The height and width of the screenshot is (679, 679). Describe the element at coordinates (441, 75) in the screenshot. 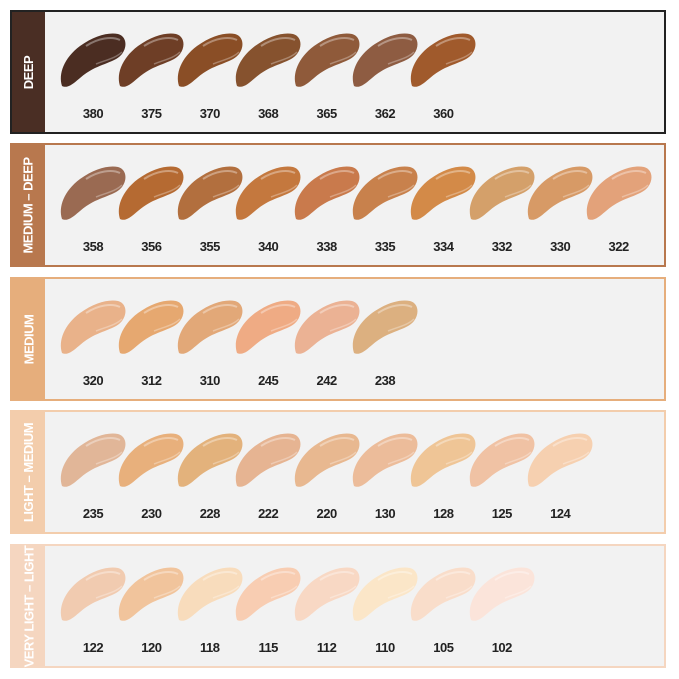

I see `shade-swatch: 360` at that location.